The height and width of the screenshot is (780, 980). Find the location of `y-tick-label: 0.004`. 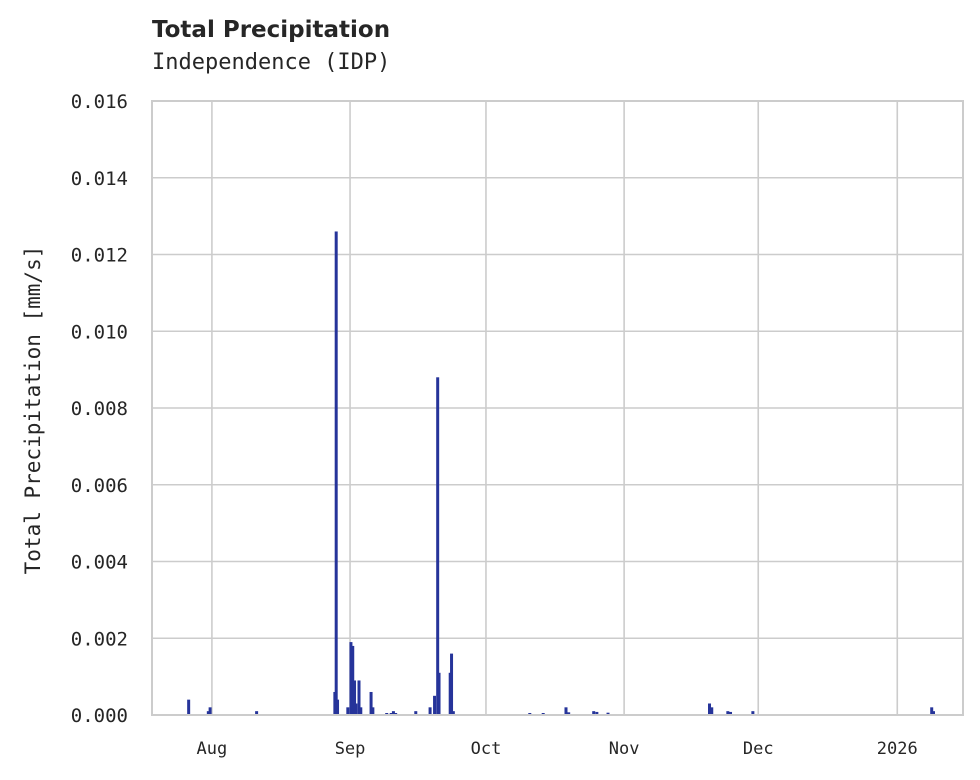

y-tick-label: 0.004 is located at coordinates (99, 563).